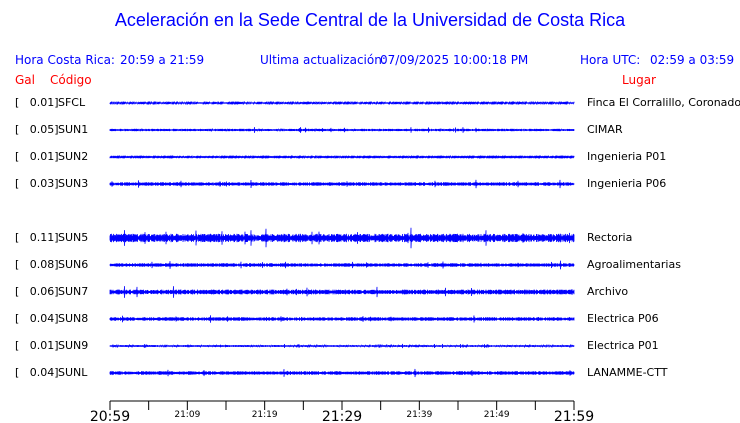 This screenshot has height=423, width=740. What do you see at coordinates (73, 345) in the screenshot?
I see `station-code: SUN9` at bounding box center [73, 345].